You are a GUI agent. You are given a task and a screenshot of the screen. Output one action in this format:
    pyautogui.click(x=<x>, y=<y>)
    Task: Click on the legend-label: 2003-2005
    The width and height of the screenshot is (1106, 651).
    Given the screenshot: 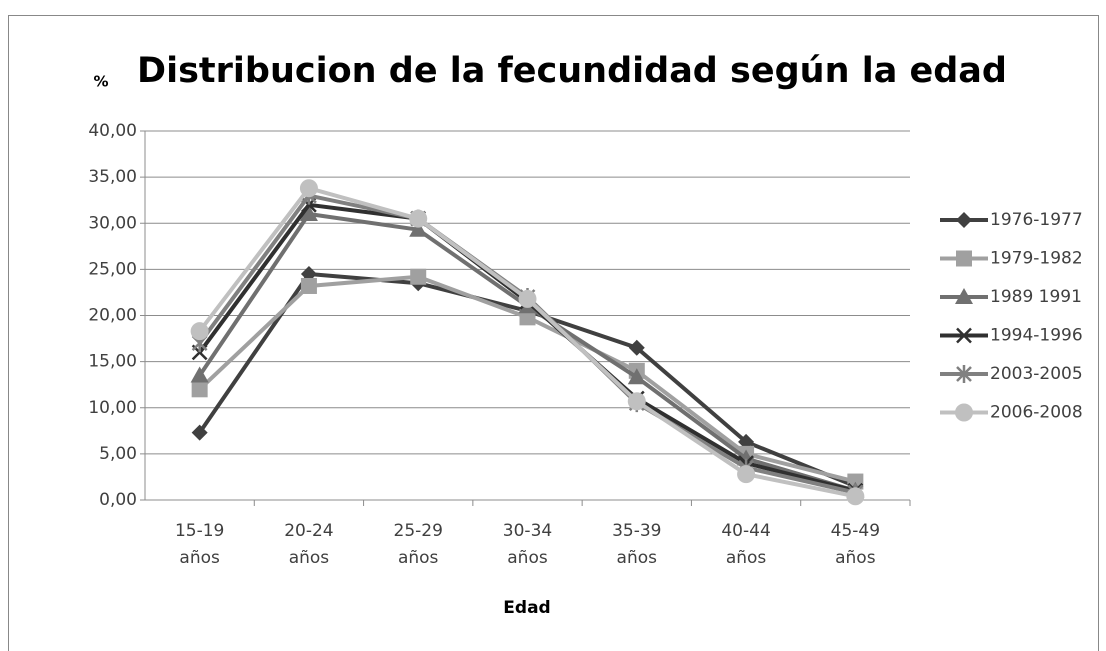 What is the action you would take?
    pyautogui.click(x=1036, y=374)
    